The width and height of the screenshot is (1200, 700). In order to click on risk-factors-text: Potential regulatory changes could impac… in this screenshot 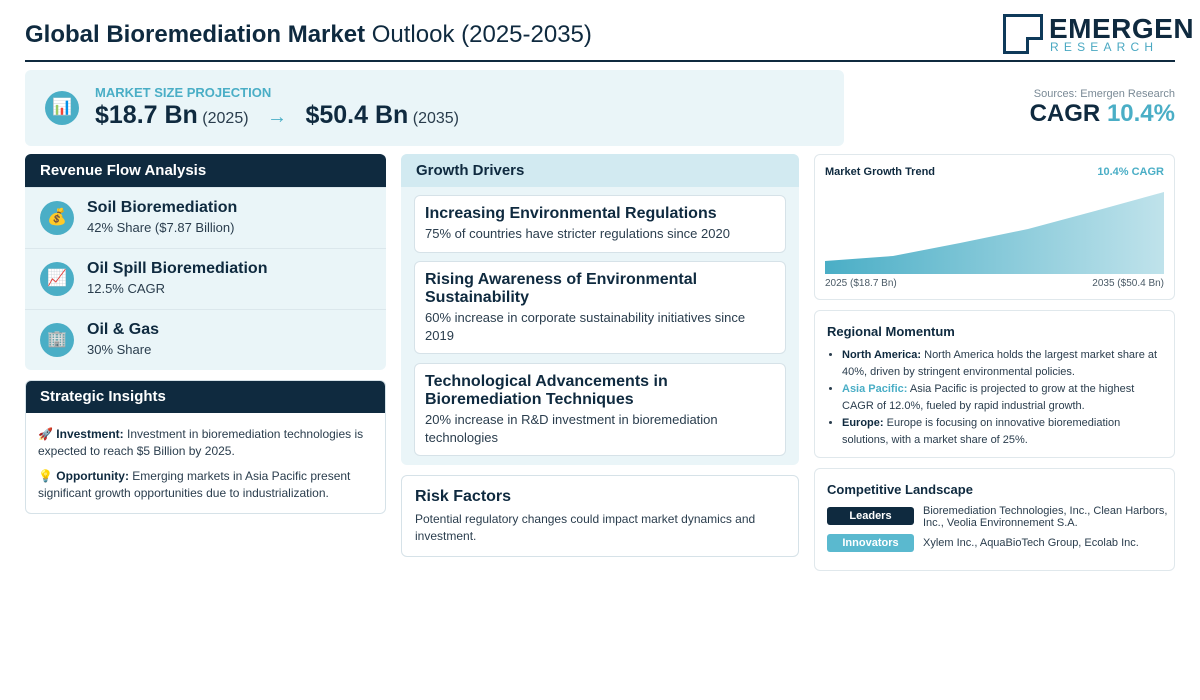, I will do `click(585, 527)`.